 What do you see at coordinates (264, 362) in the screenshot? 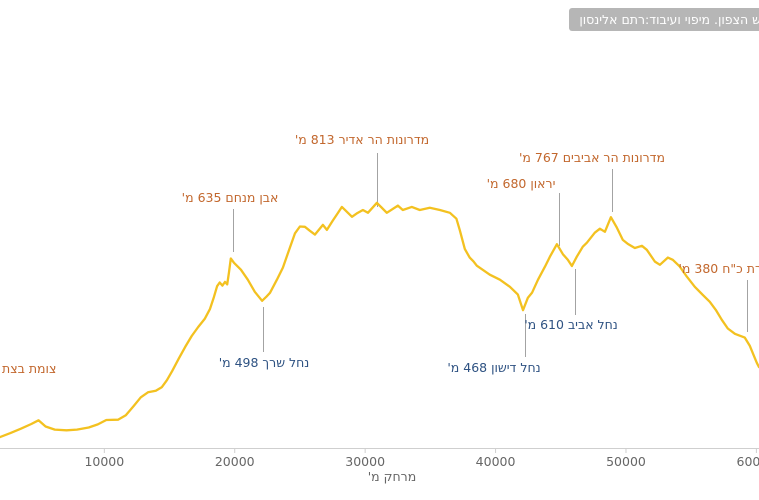
I see `annotation-valley-label: נחל שרך 498 מ'` at bounding box center [264, 362].